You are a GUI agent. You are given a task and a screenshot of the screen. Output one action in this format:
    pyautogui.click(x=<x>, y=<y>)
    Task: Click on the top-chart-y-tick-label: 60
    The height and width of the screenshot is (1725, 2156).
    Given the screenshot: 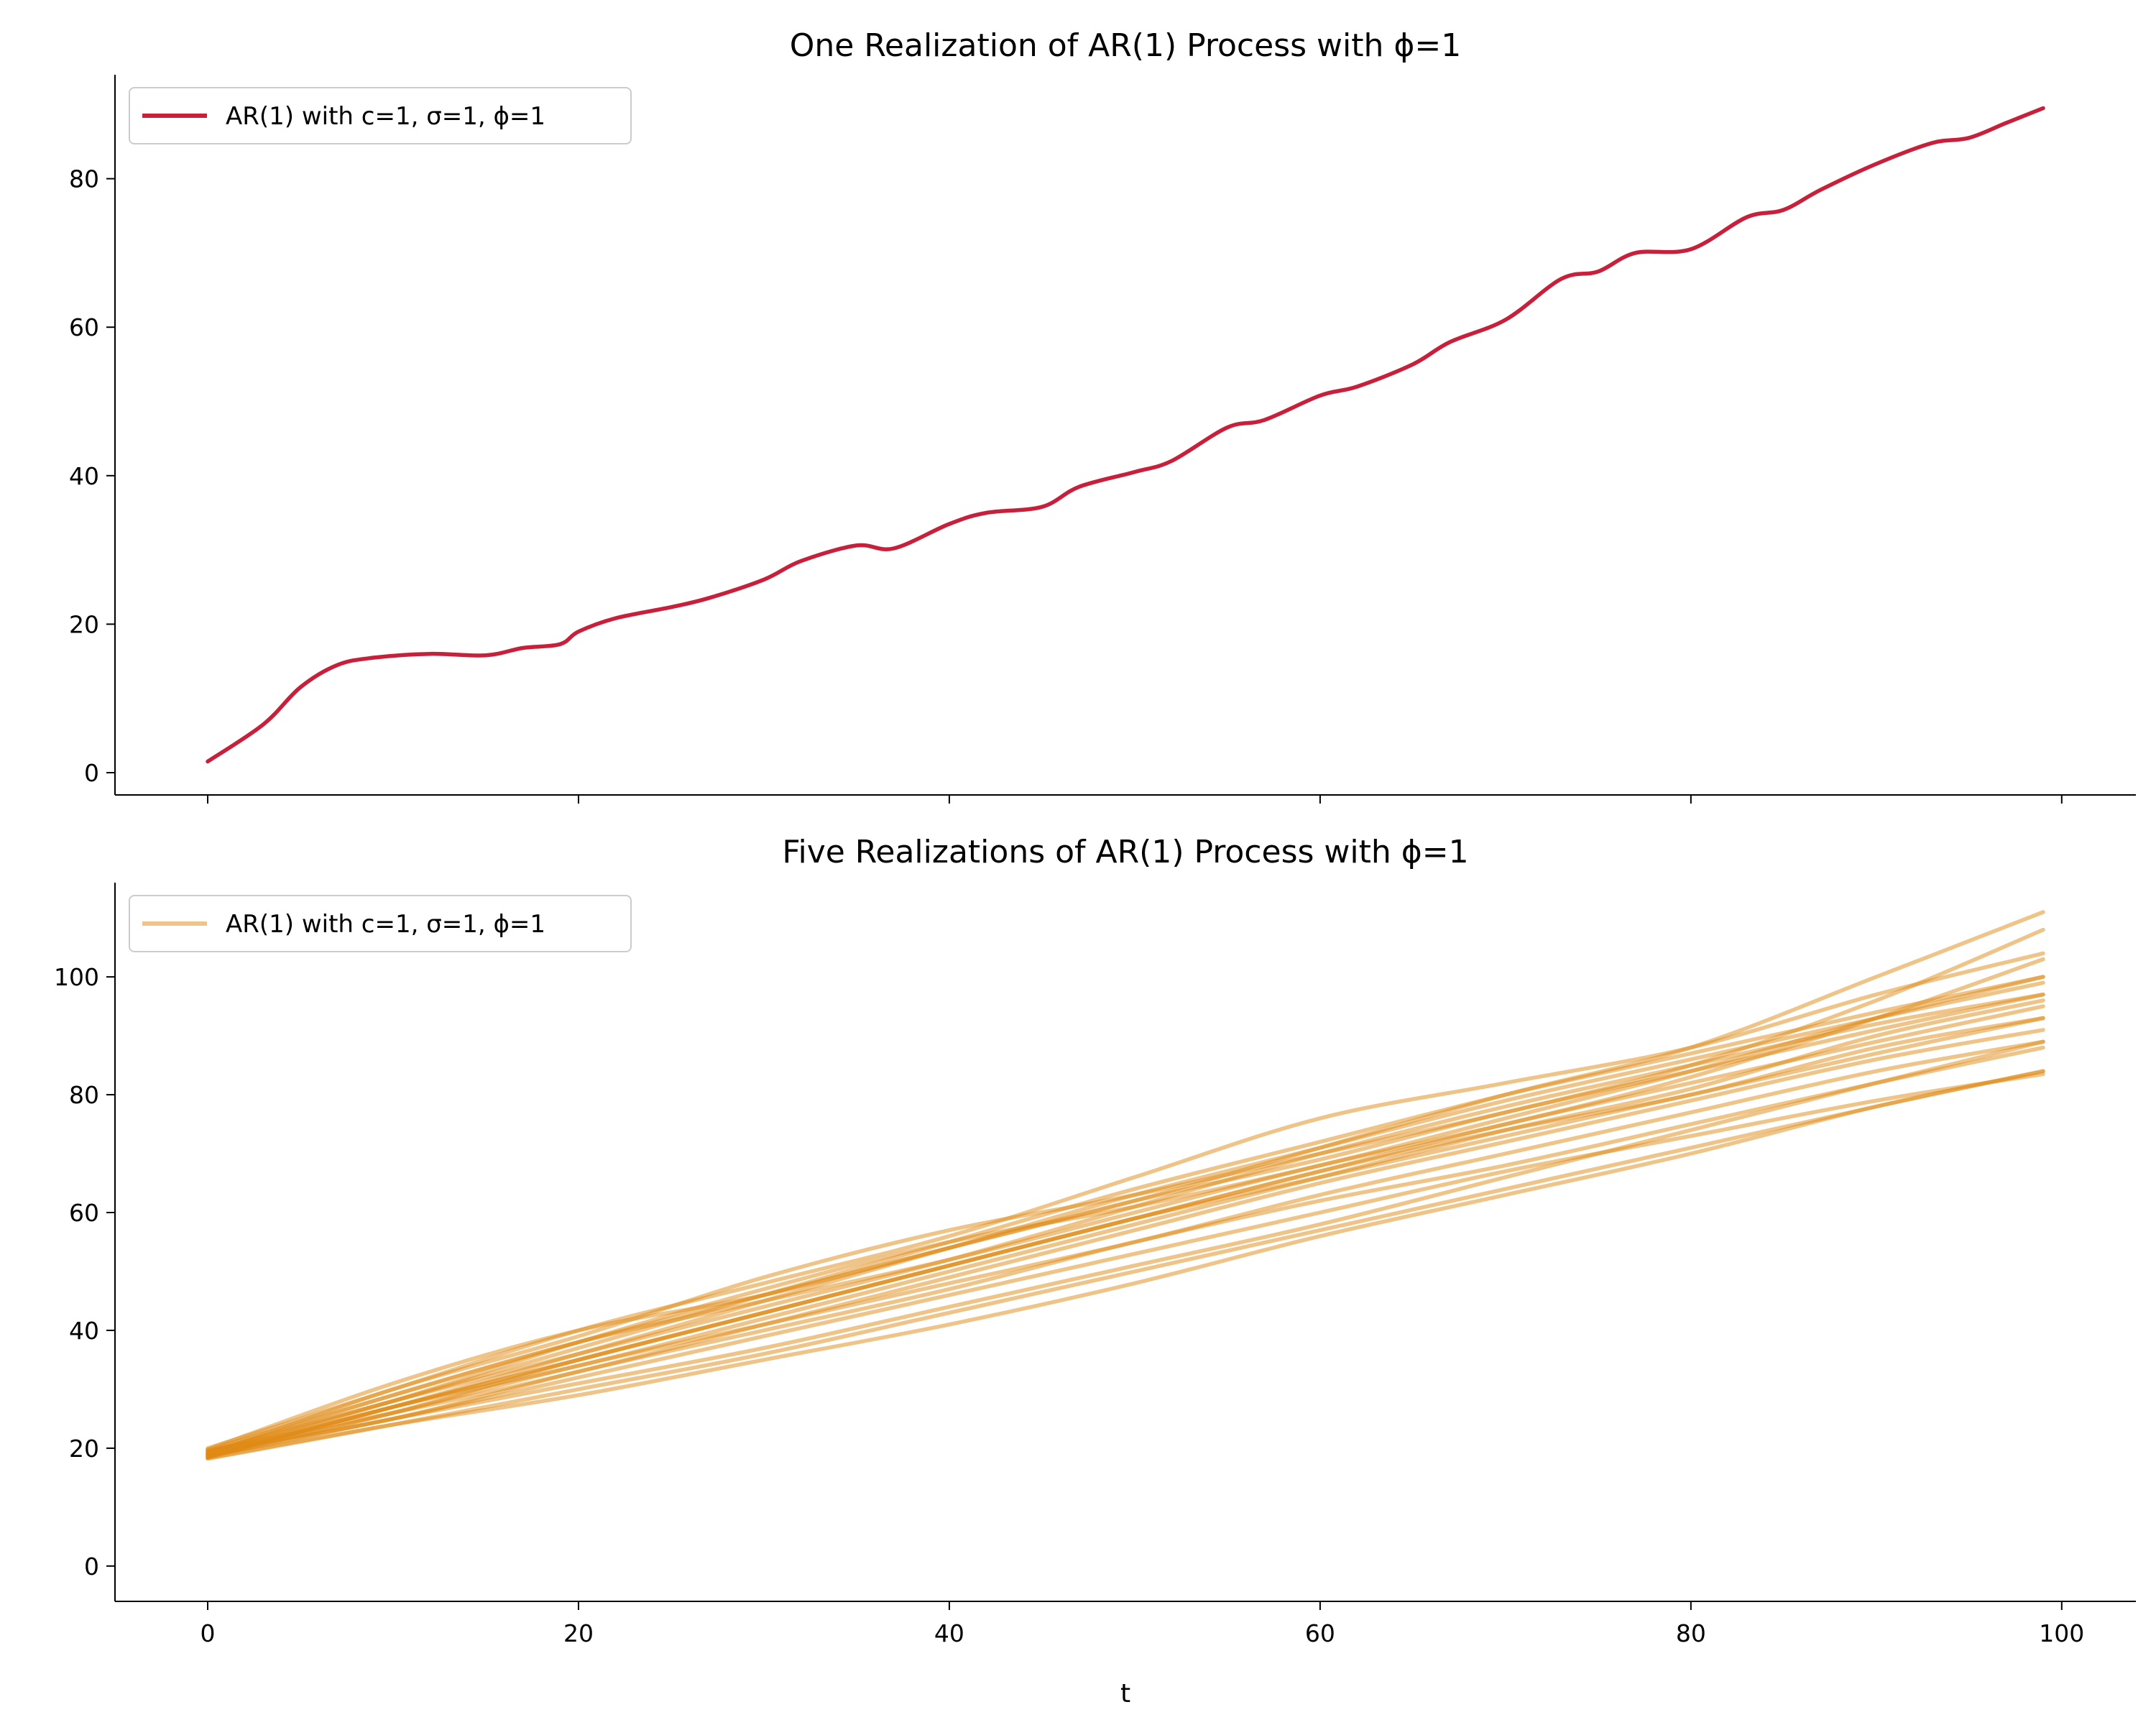 What is the action you would take?
    pyautogui.click(x=84, y=327)
    